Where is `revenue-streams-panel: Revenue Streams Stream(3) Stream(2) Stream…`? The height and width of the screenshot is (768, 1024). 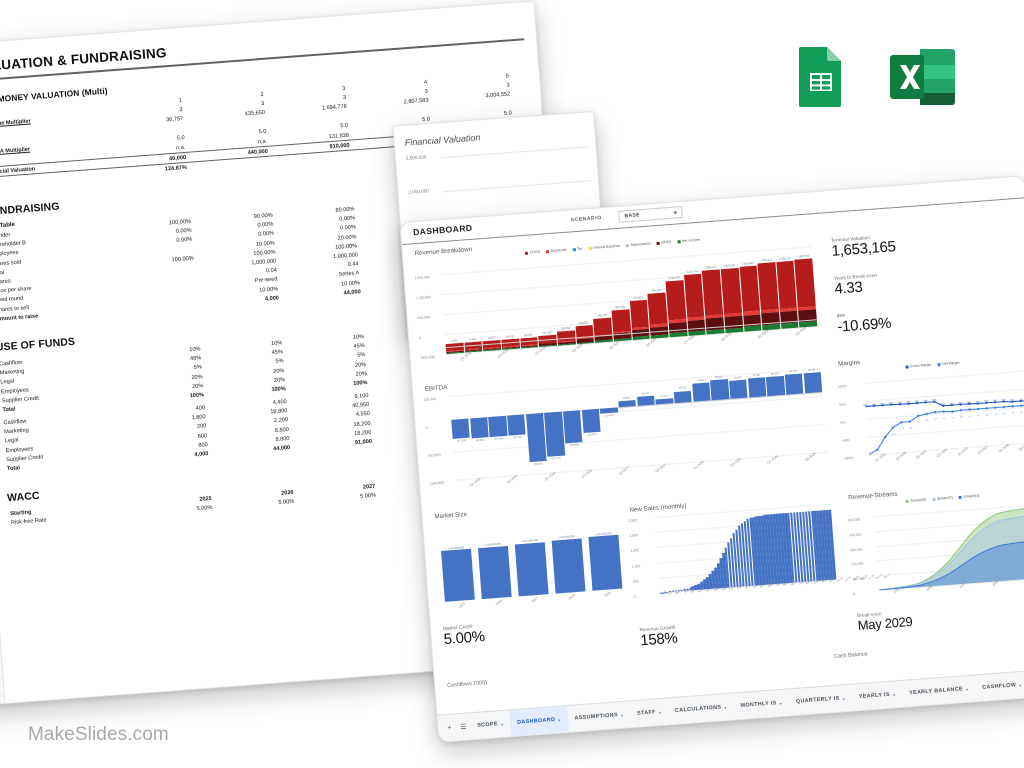
revenue-streams-panel: Revenue Streams Stream(3) Stream(2) Stream… is located at coordinates (935, 546).